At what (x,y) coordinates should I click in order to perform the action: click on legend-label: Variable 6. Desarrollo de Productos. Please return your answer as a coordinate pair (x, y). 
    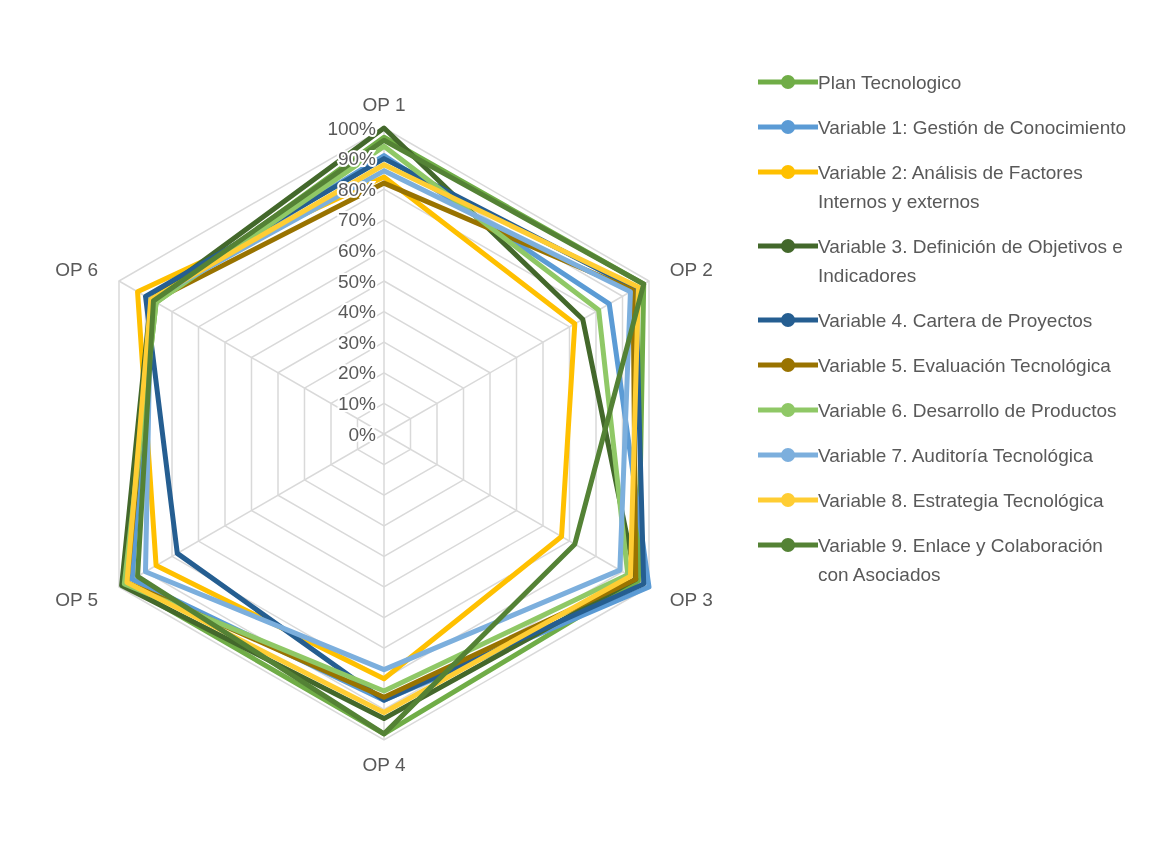
    Looking at the image, I should click on (968, 411).